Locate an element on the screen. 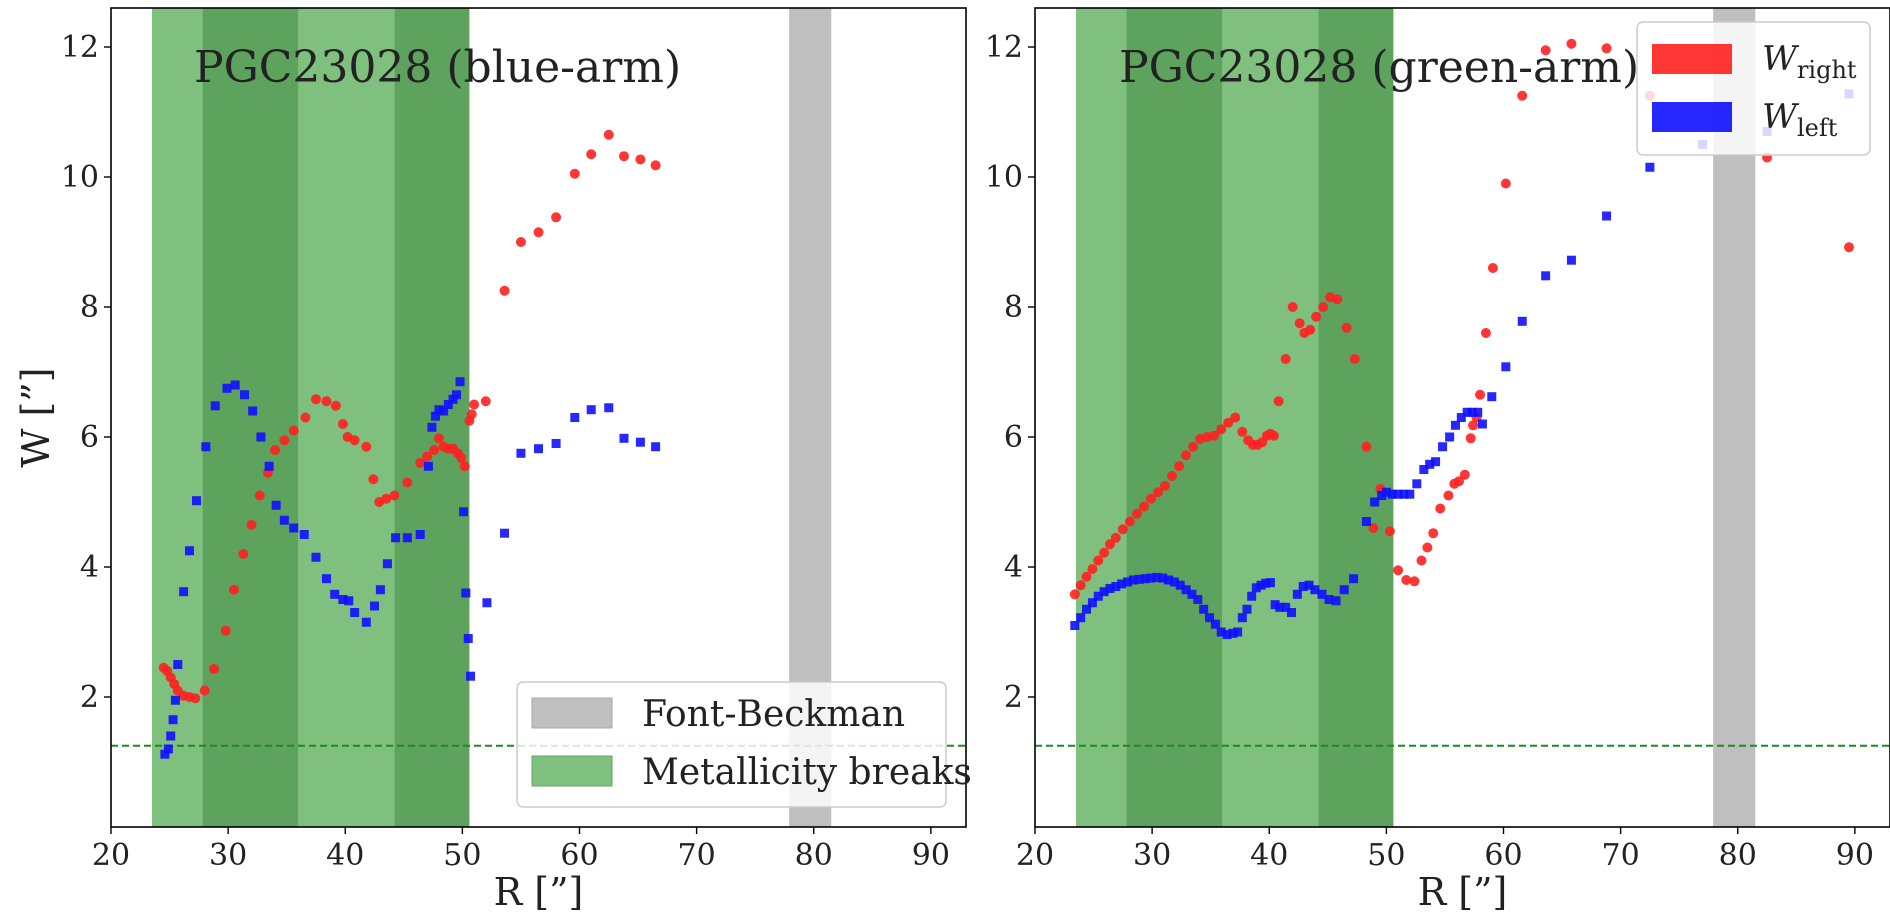 The height and width of the screenshot is (914, 1890). y-tick-label: 4 is located at coordinates (1013, 567).